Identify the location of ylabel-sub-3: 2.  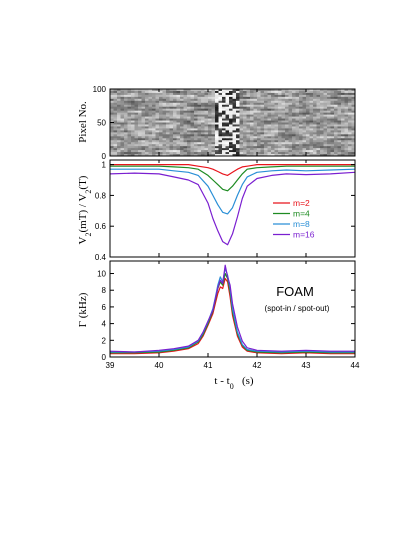
(88, 192).